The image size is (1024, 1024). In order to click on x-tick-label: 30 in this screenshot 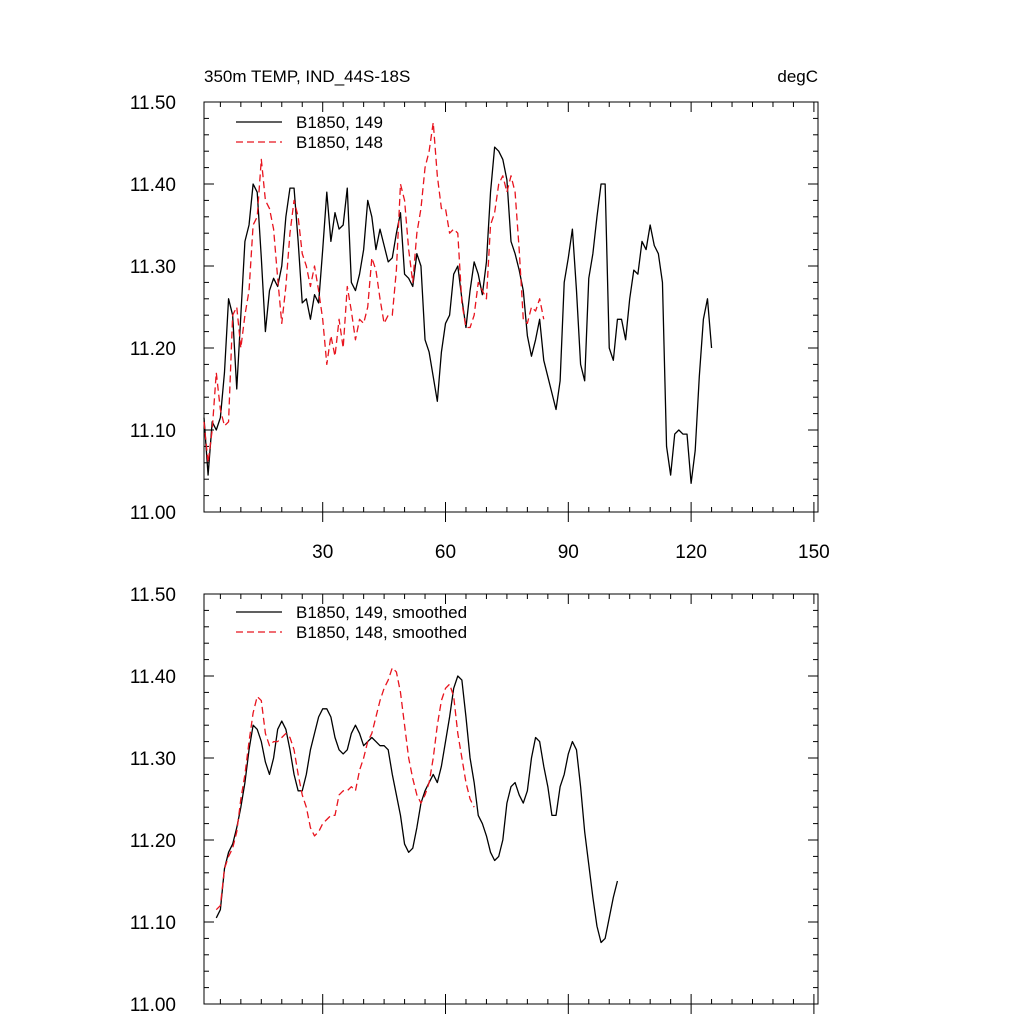, I will do `click(322, 552)`.